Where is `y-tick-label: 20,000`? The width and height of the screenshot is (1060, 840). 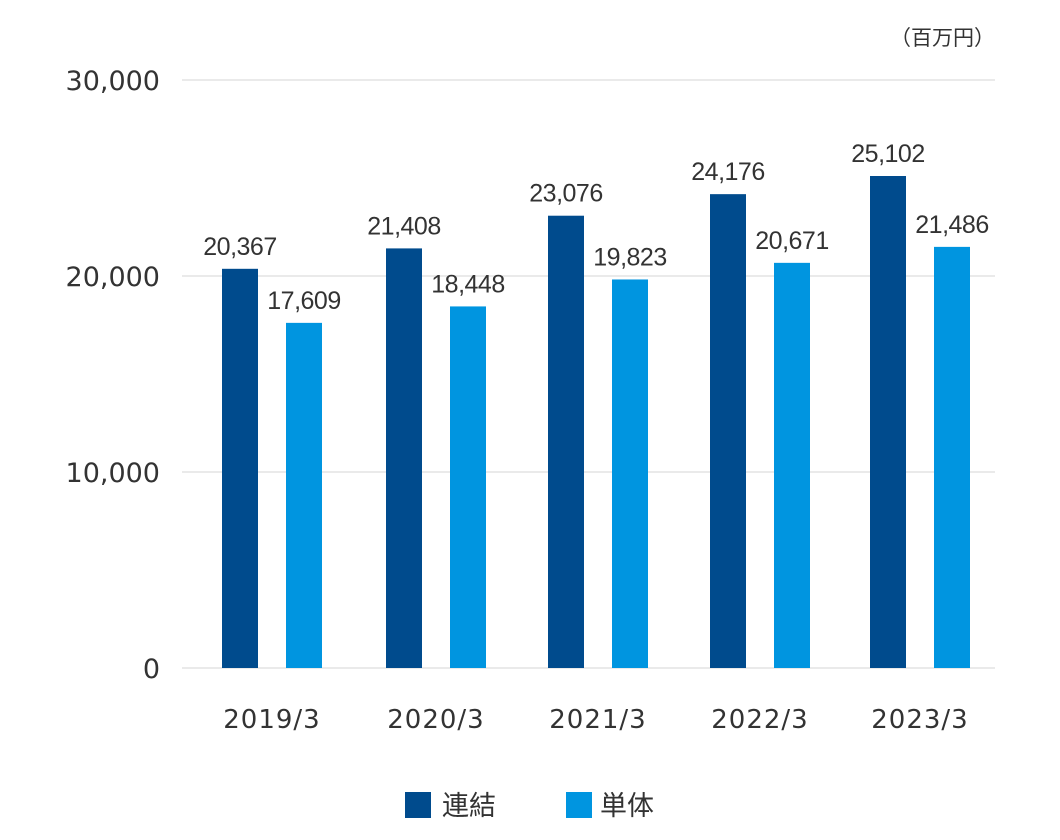
y-tick-label: 20,000 is located at coordinates (113, 277).